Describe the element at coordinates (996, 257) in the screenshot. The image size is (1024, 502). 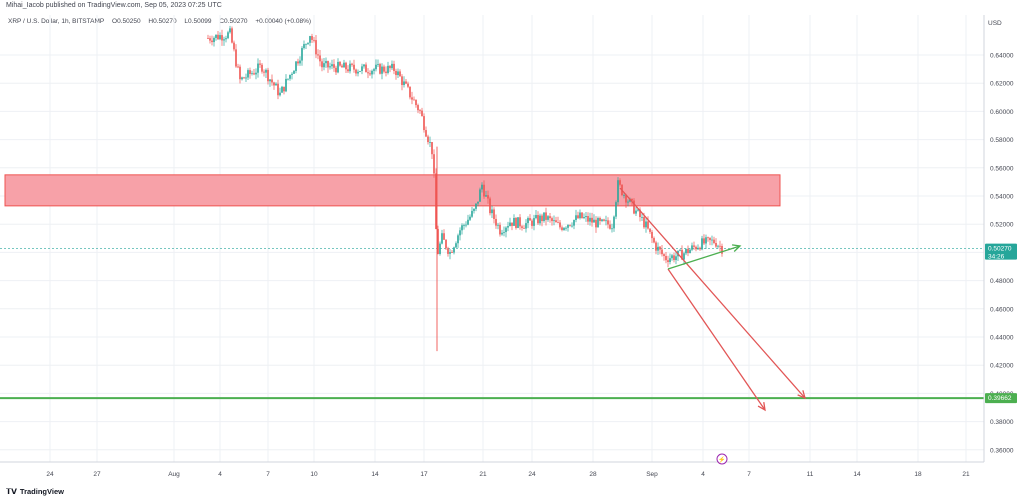
I see `svg-text: 34:26` at that location.